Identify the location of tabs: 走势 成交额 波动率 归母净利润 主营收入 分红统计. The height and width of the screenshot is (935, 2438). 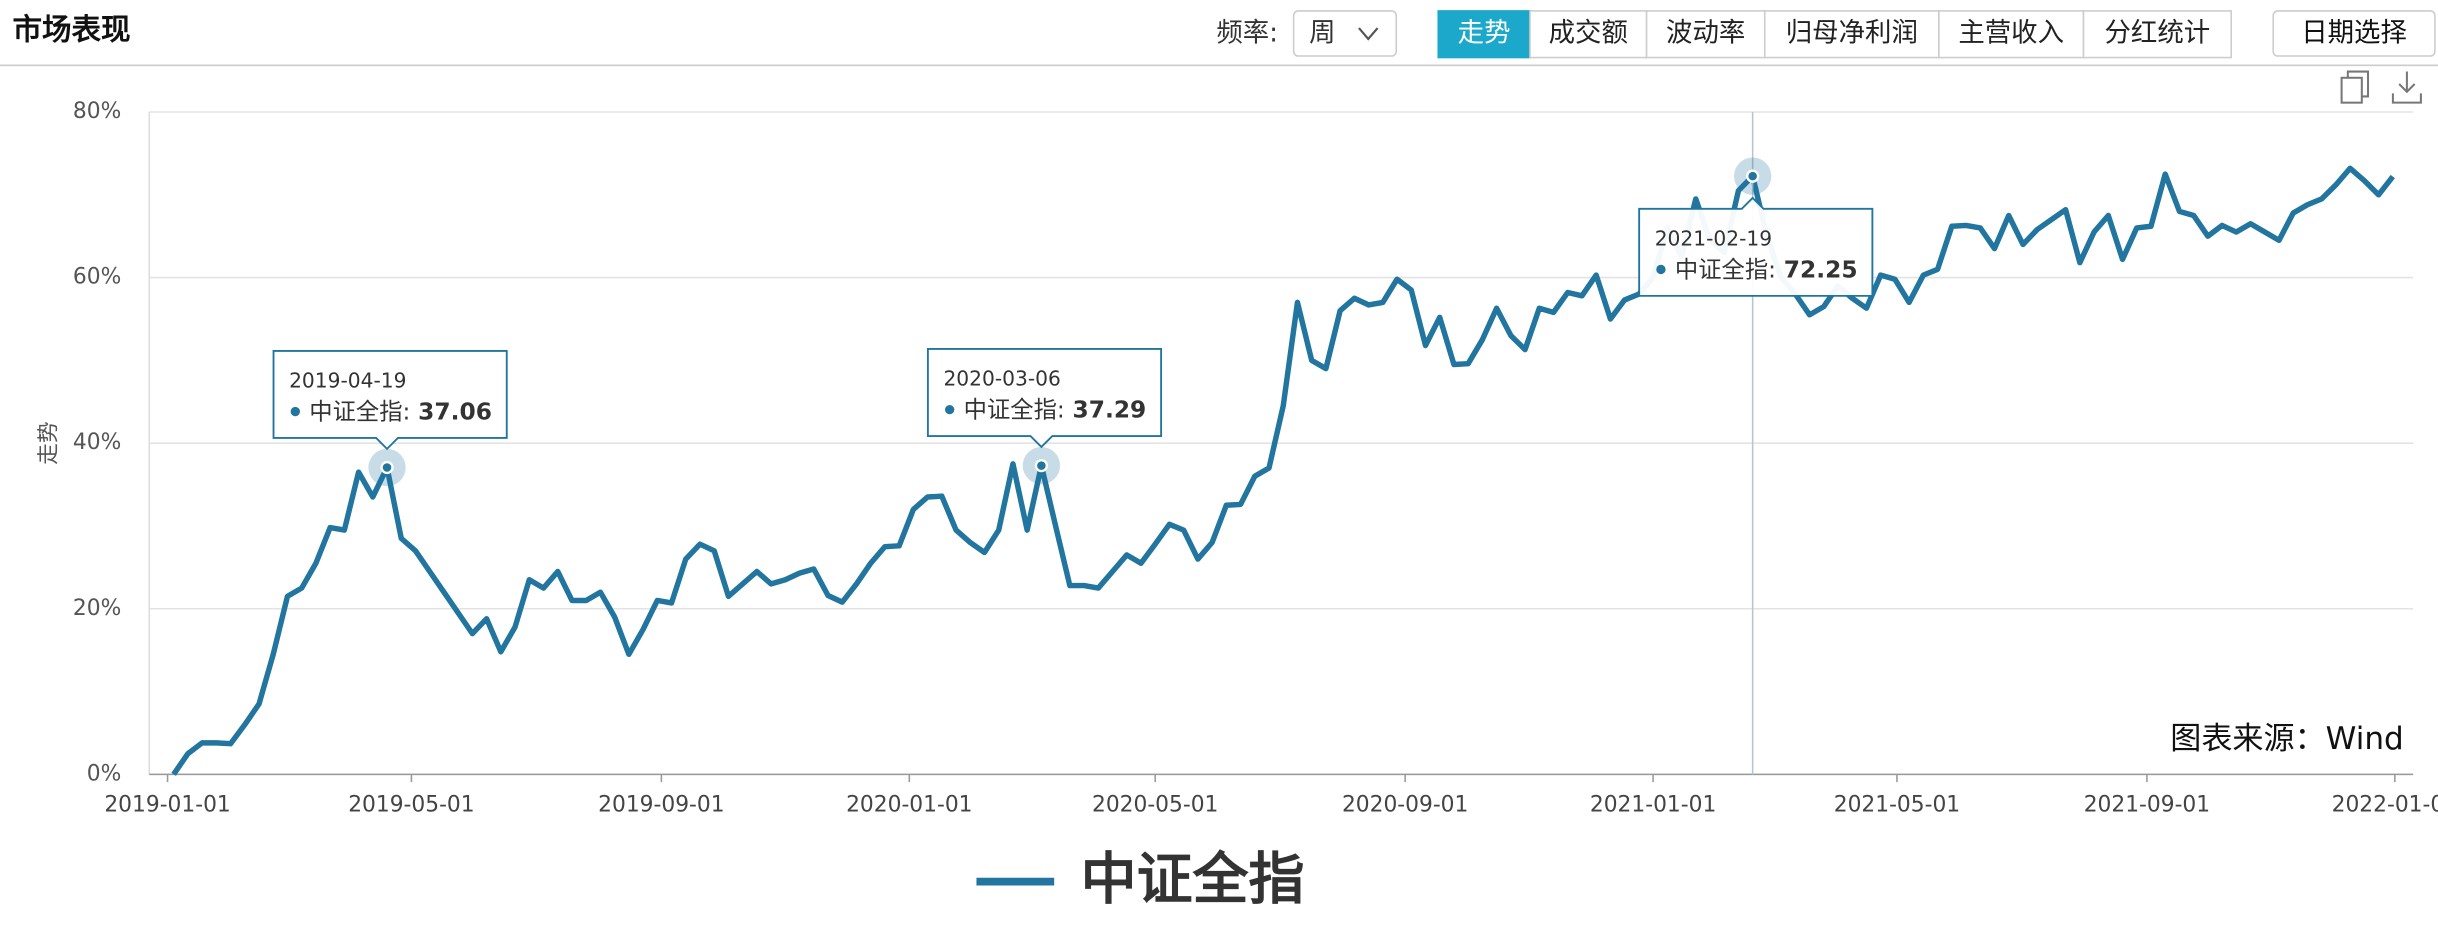
(1834, 34).